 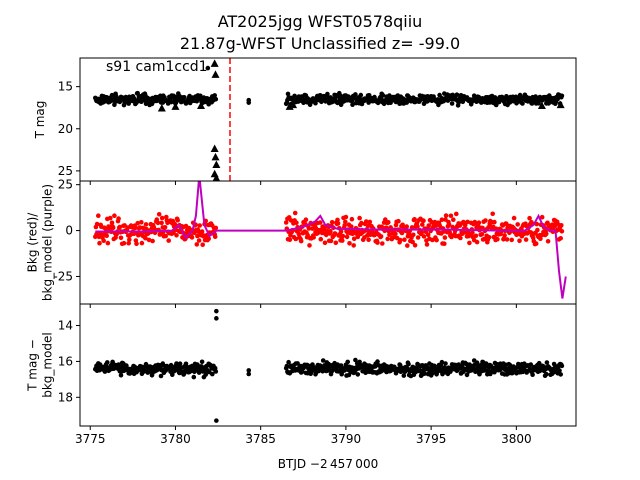 I want to click on y-tick-label: 25, so click(x=65, y=185).